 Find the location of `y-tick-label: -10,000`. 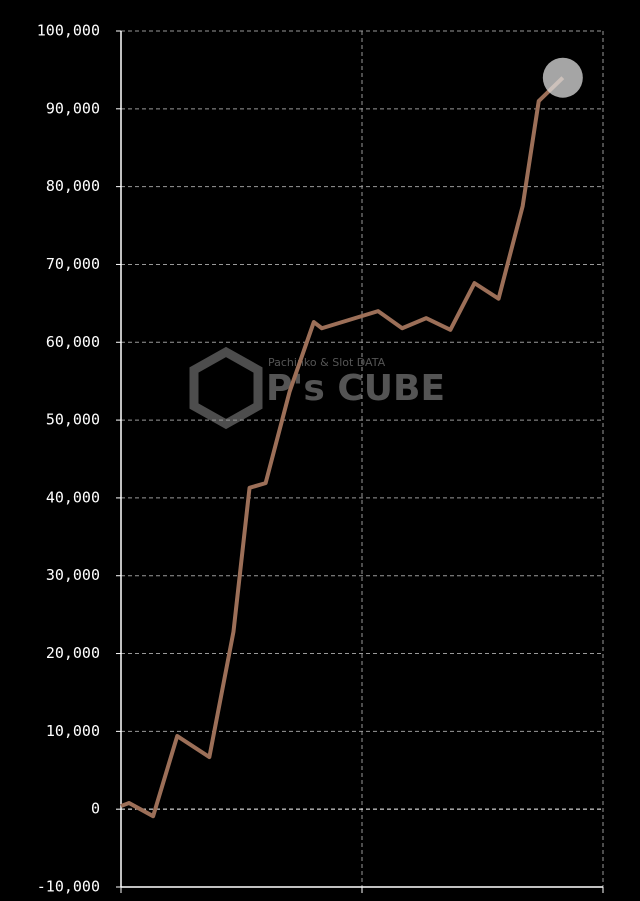

y-tick-label: -10,000 is located at coordinates (68, 887).